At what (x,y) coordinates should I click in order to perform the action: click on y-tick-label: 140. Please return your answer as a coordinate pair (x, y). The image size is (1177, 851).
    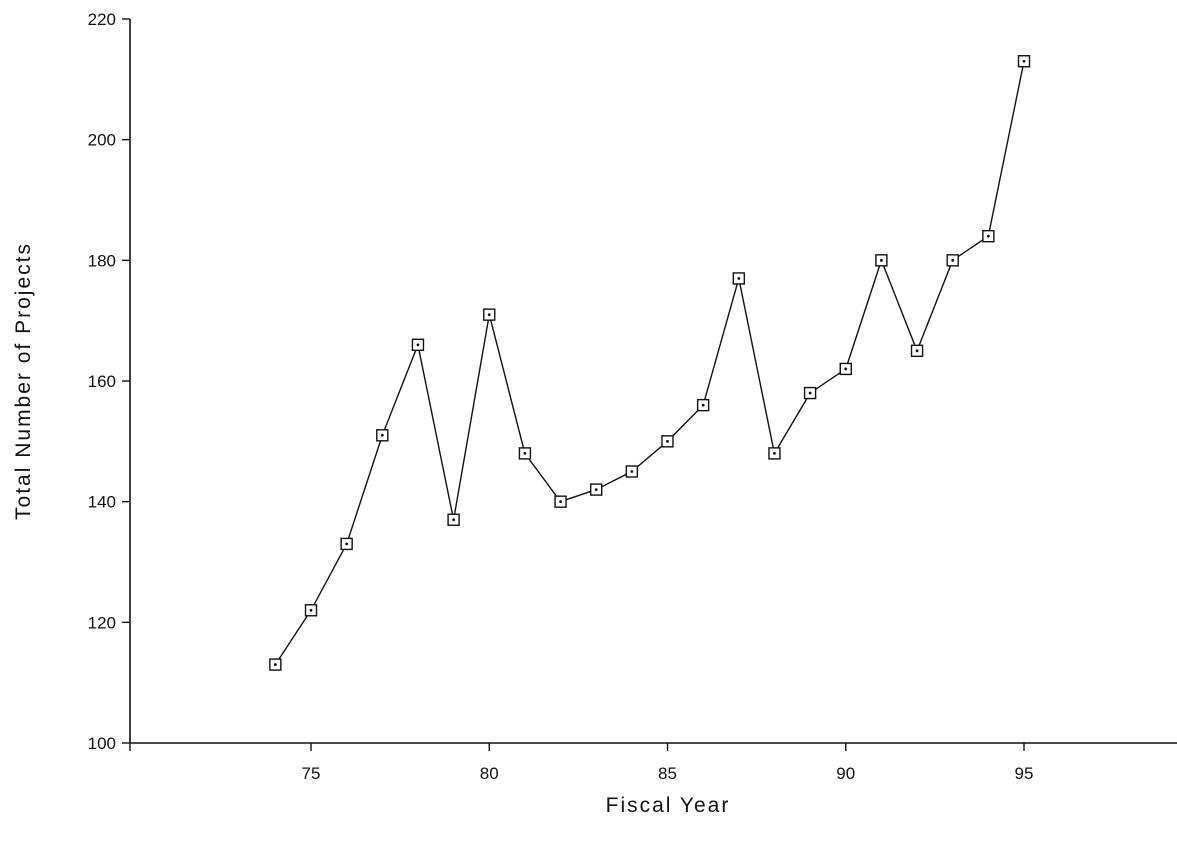
    Looking at the image, I should click on (102, 502).